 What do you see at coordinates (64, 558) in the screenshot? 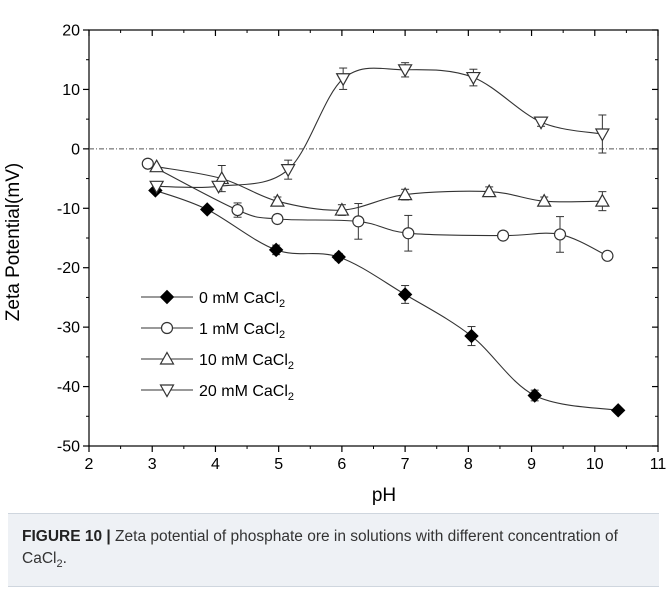
I see `caption-end: .` at bounding box center [64, 558].